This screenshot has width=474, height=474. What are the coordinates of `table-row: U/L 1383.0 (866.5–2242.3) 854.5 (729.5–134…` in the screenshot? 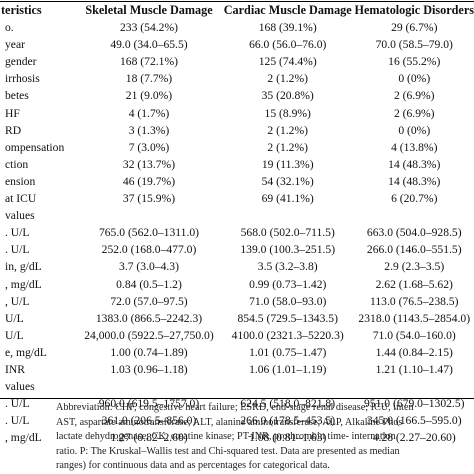 It's located at (237, 318).